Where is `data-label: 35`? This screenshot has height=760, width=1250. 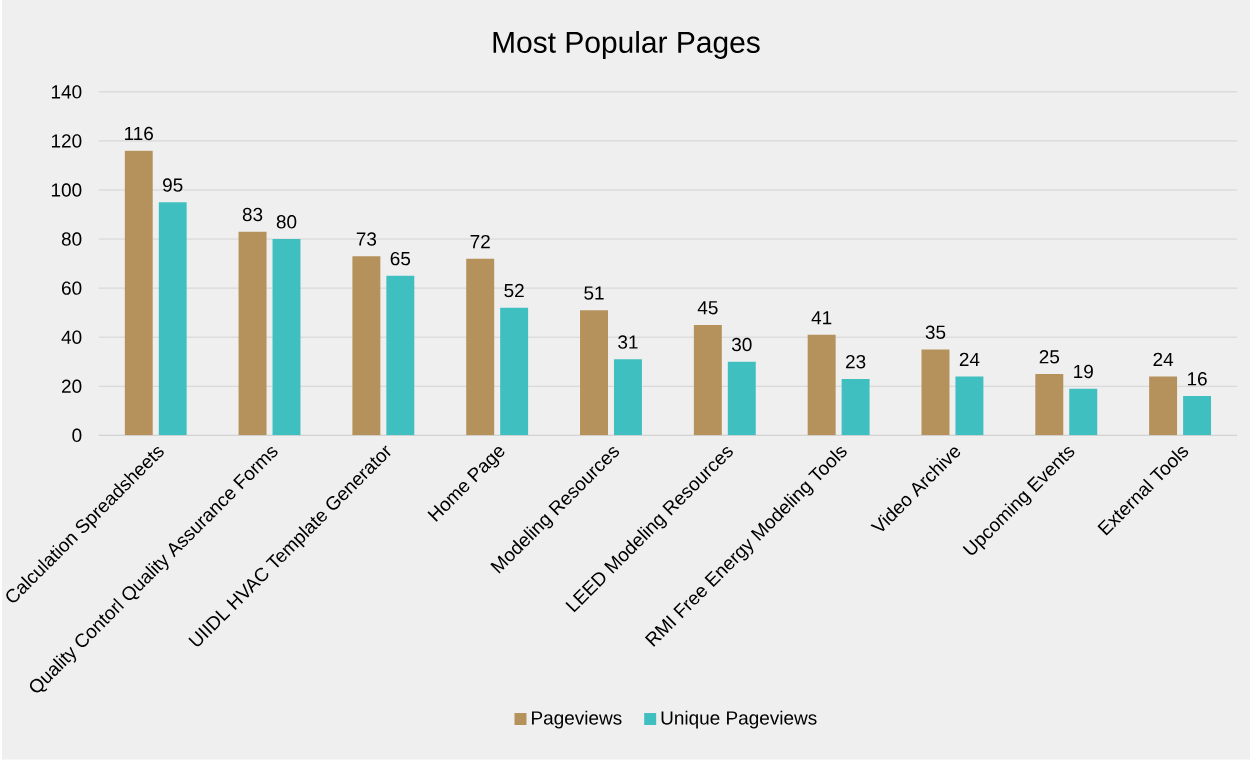 data-label: 35 is located at coordinates (935, 332).